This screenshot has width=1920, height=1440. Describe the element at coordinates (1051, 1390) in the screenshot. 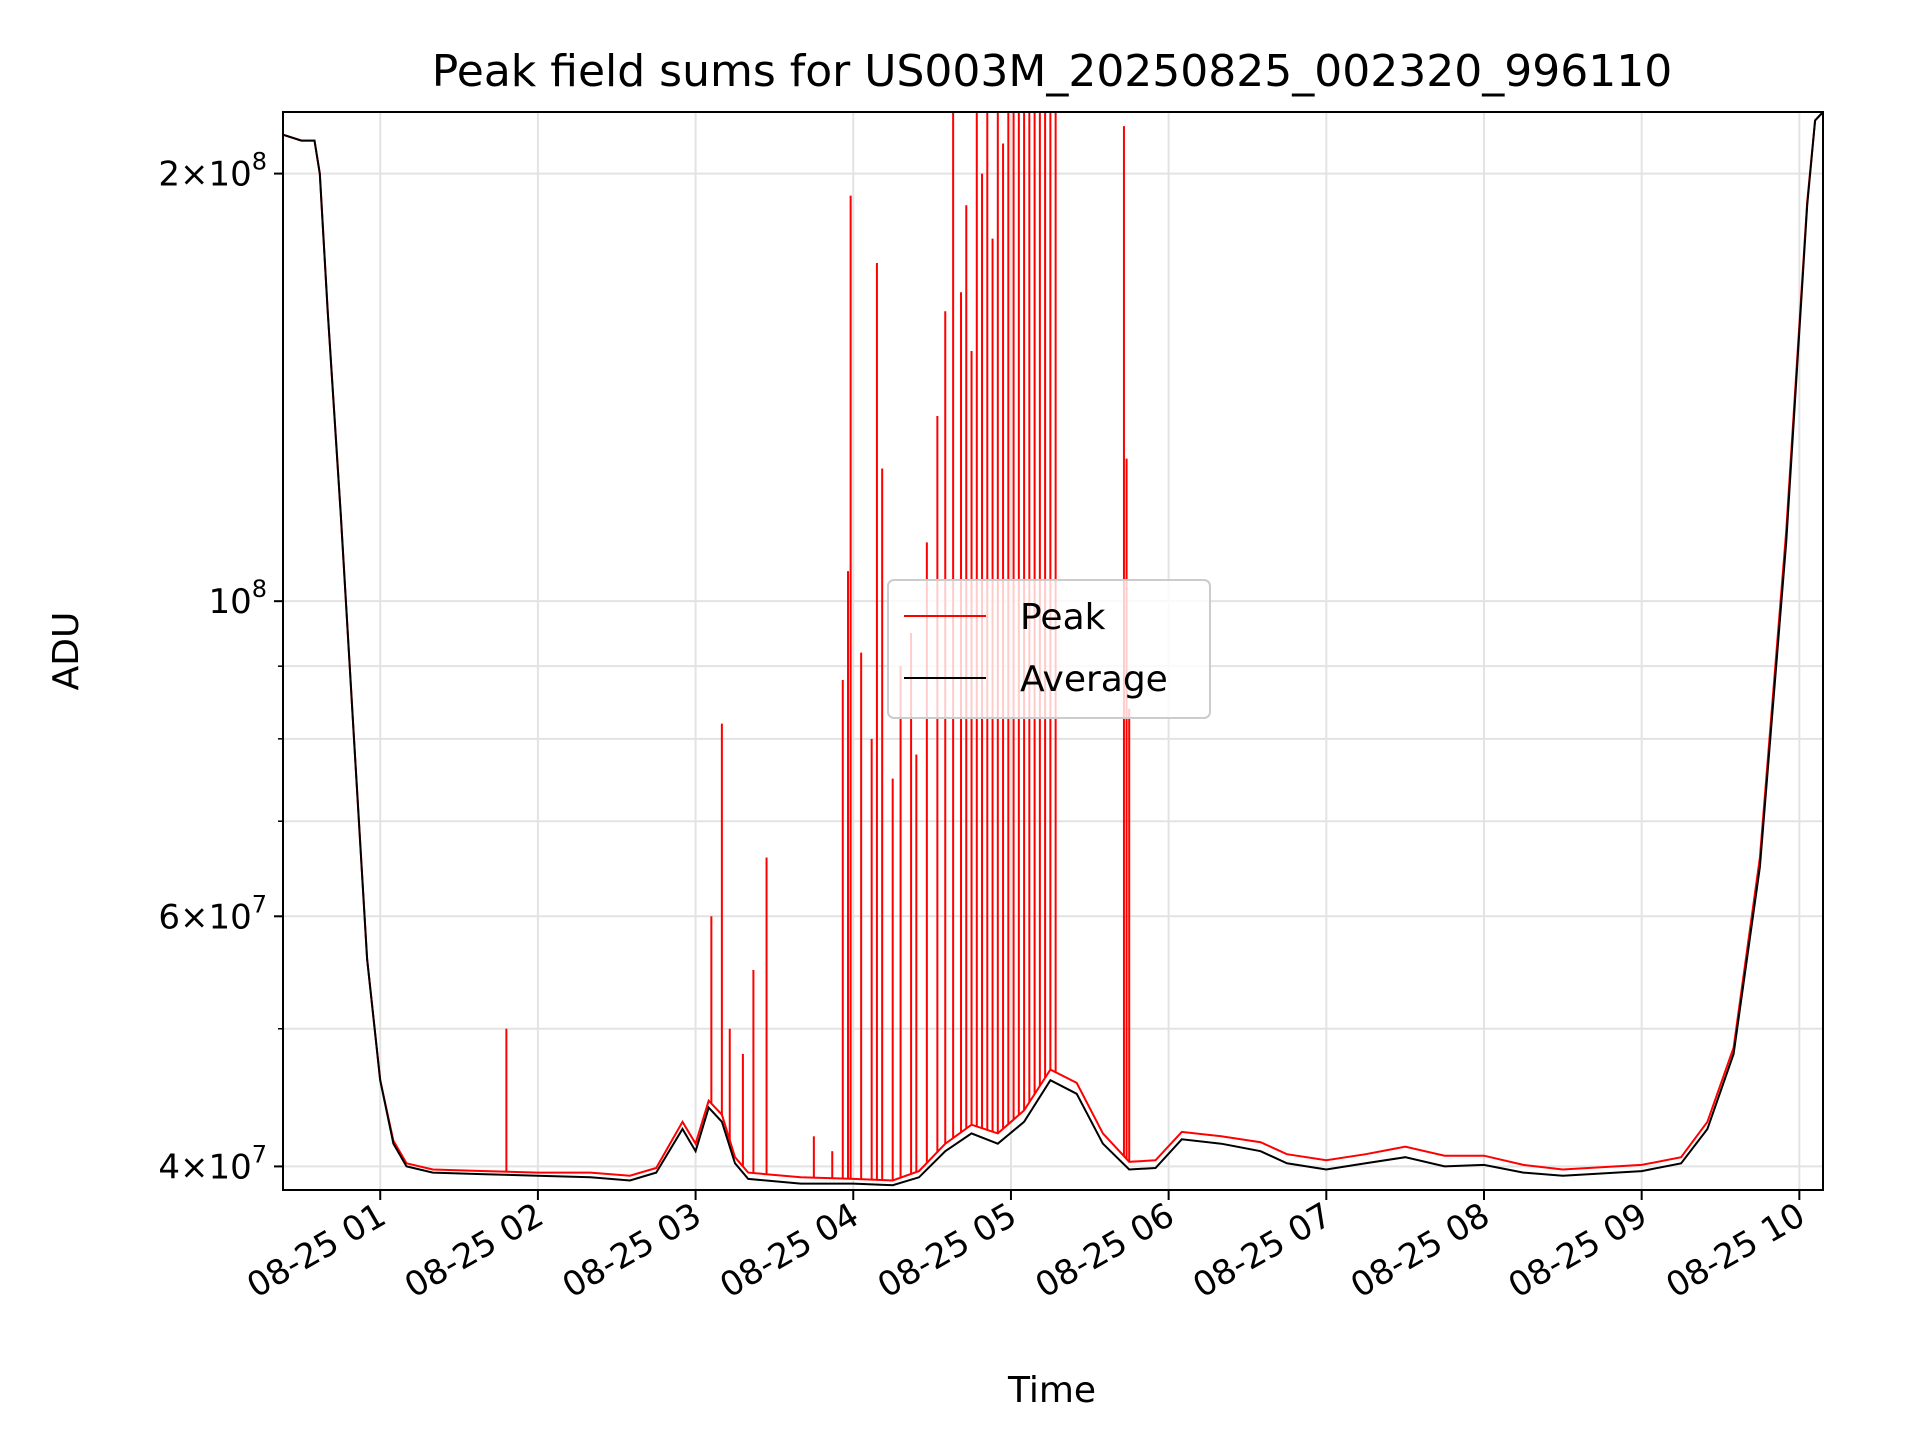

I see `x-axis-title: Time` at that location.